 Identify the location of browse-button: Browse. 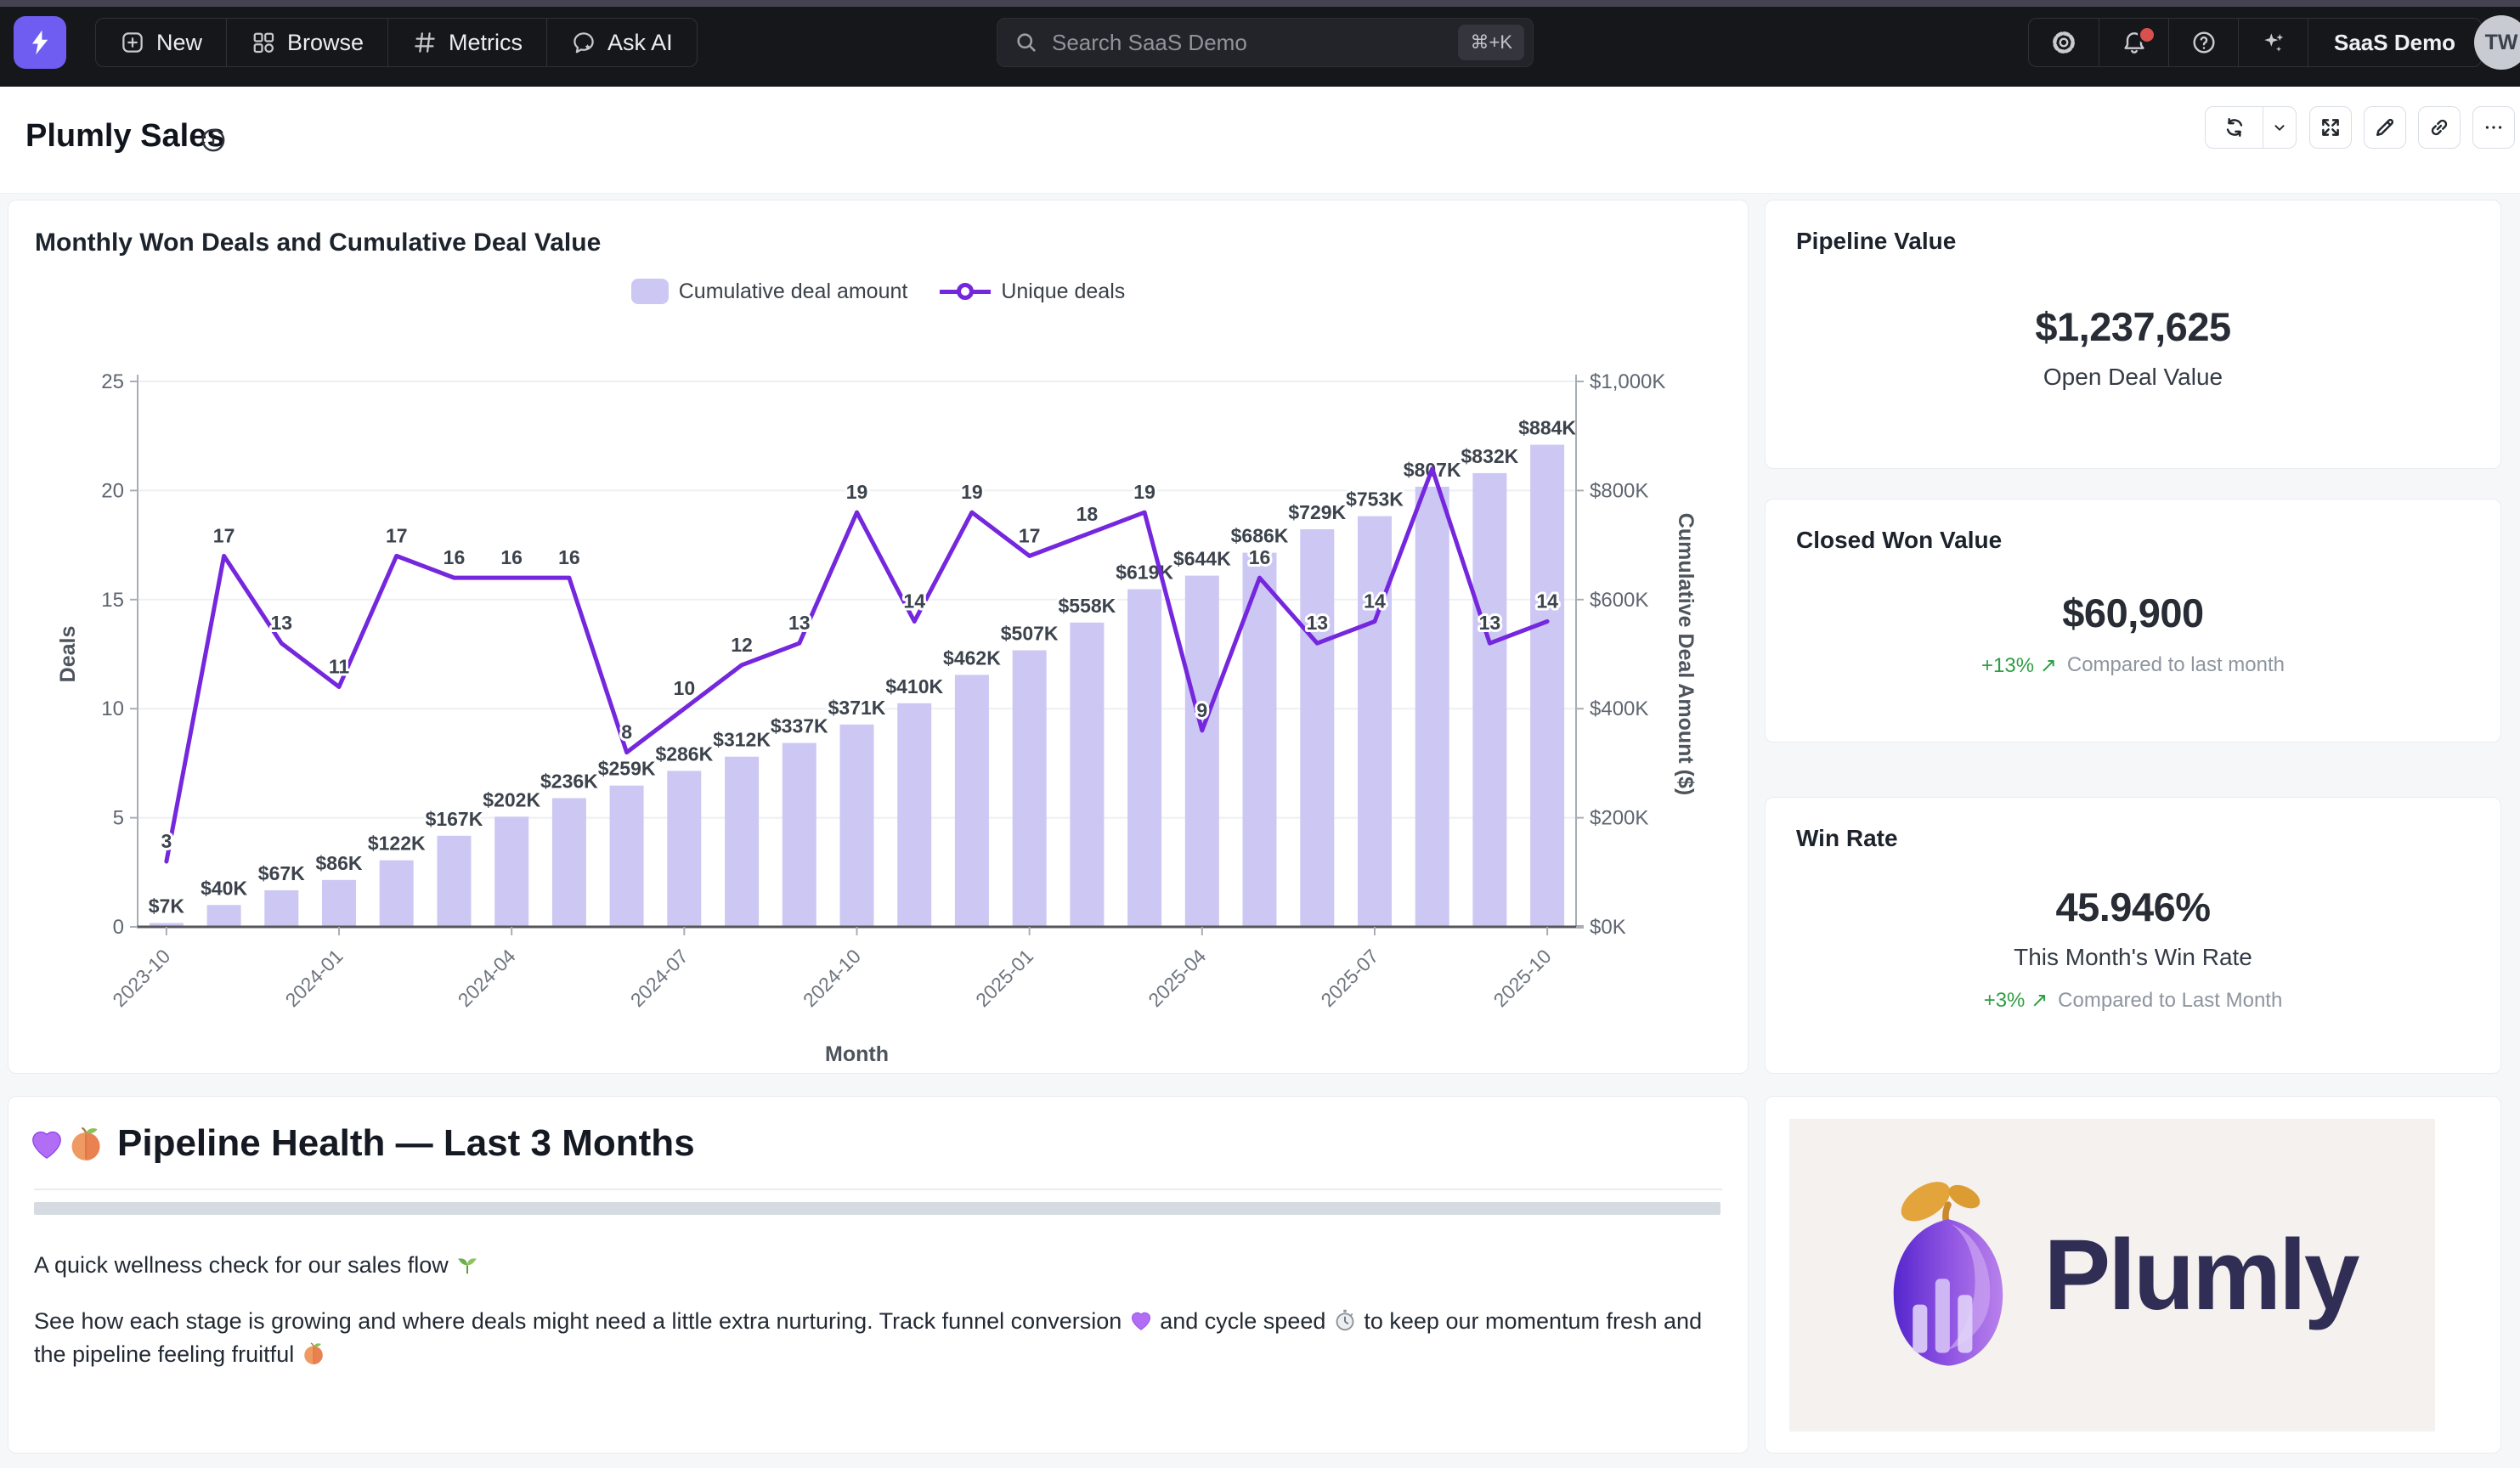
(306, 43).